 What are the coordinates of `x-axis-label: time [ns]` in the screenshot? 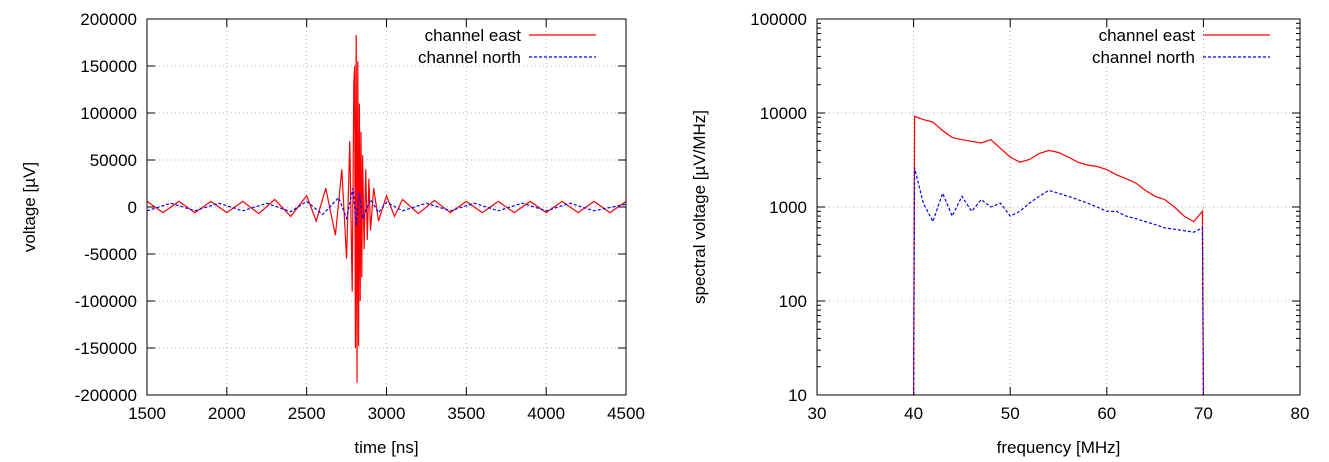 It's located at (386, 447).